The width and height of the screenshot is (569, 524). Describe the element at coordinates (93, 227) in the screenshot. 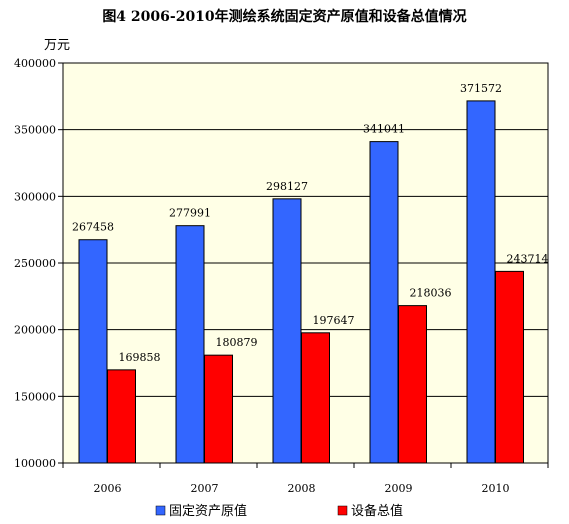

I see `data-label: 267458` at that location.